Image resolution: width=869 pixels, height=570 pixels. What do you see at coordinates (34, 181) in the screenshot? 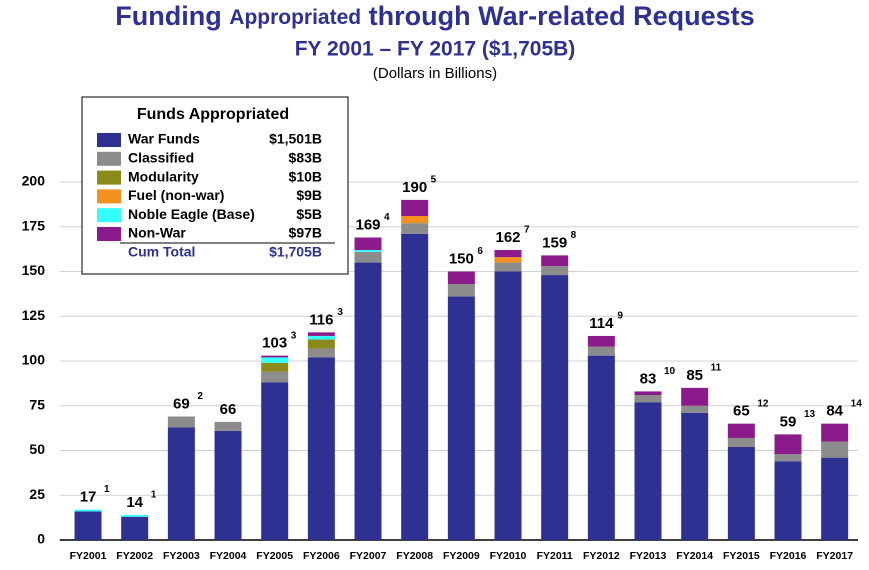
I see `y-tick-label: 200` at bounding box center [34, 181].